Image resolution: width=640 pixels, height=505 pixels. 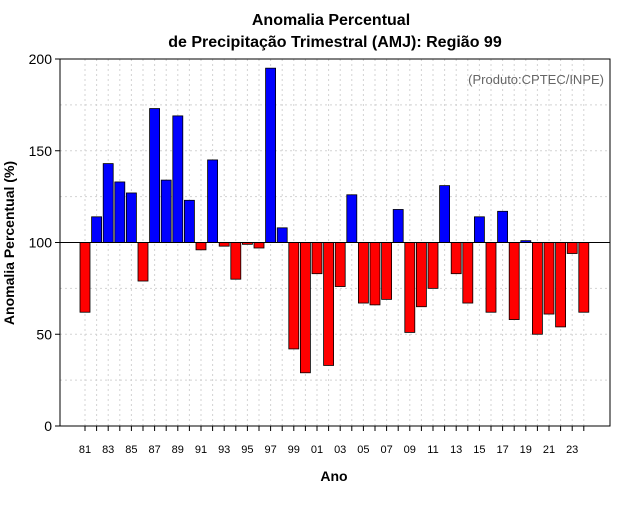 I want to click on x-tick-label: 13, so click(x=456, y=450).